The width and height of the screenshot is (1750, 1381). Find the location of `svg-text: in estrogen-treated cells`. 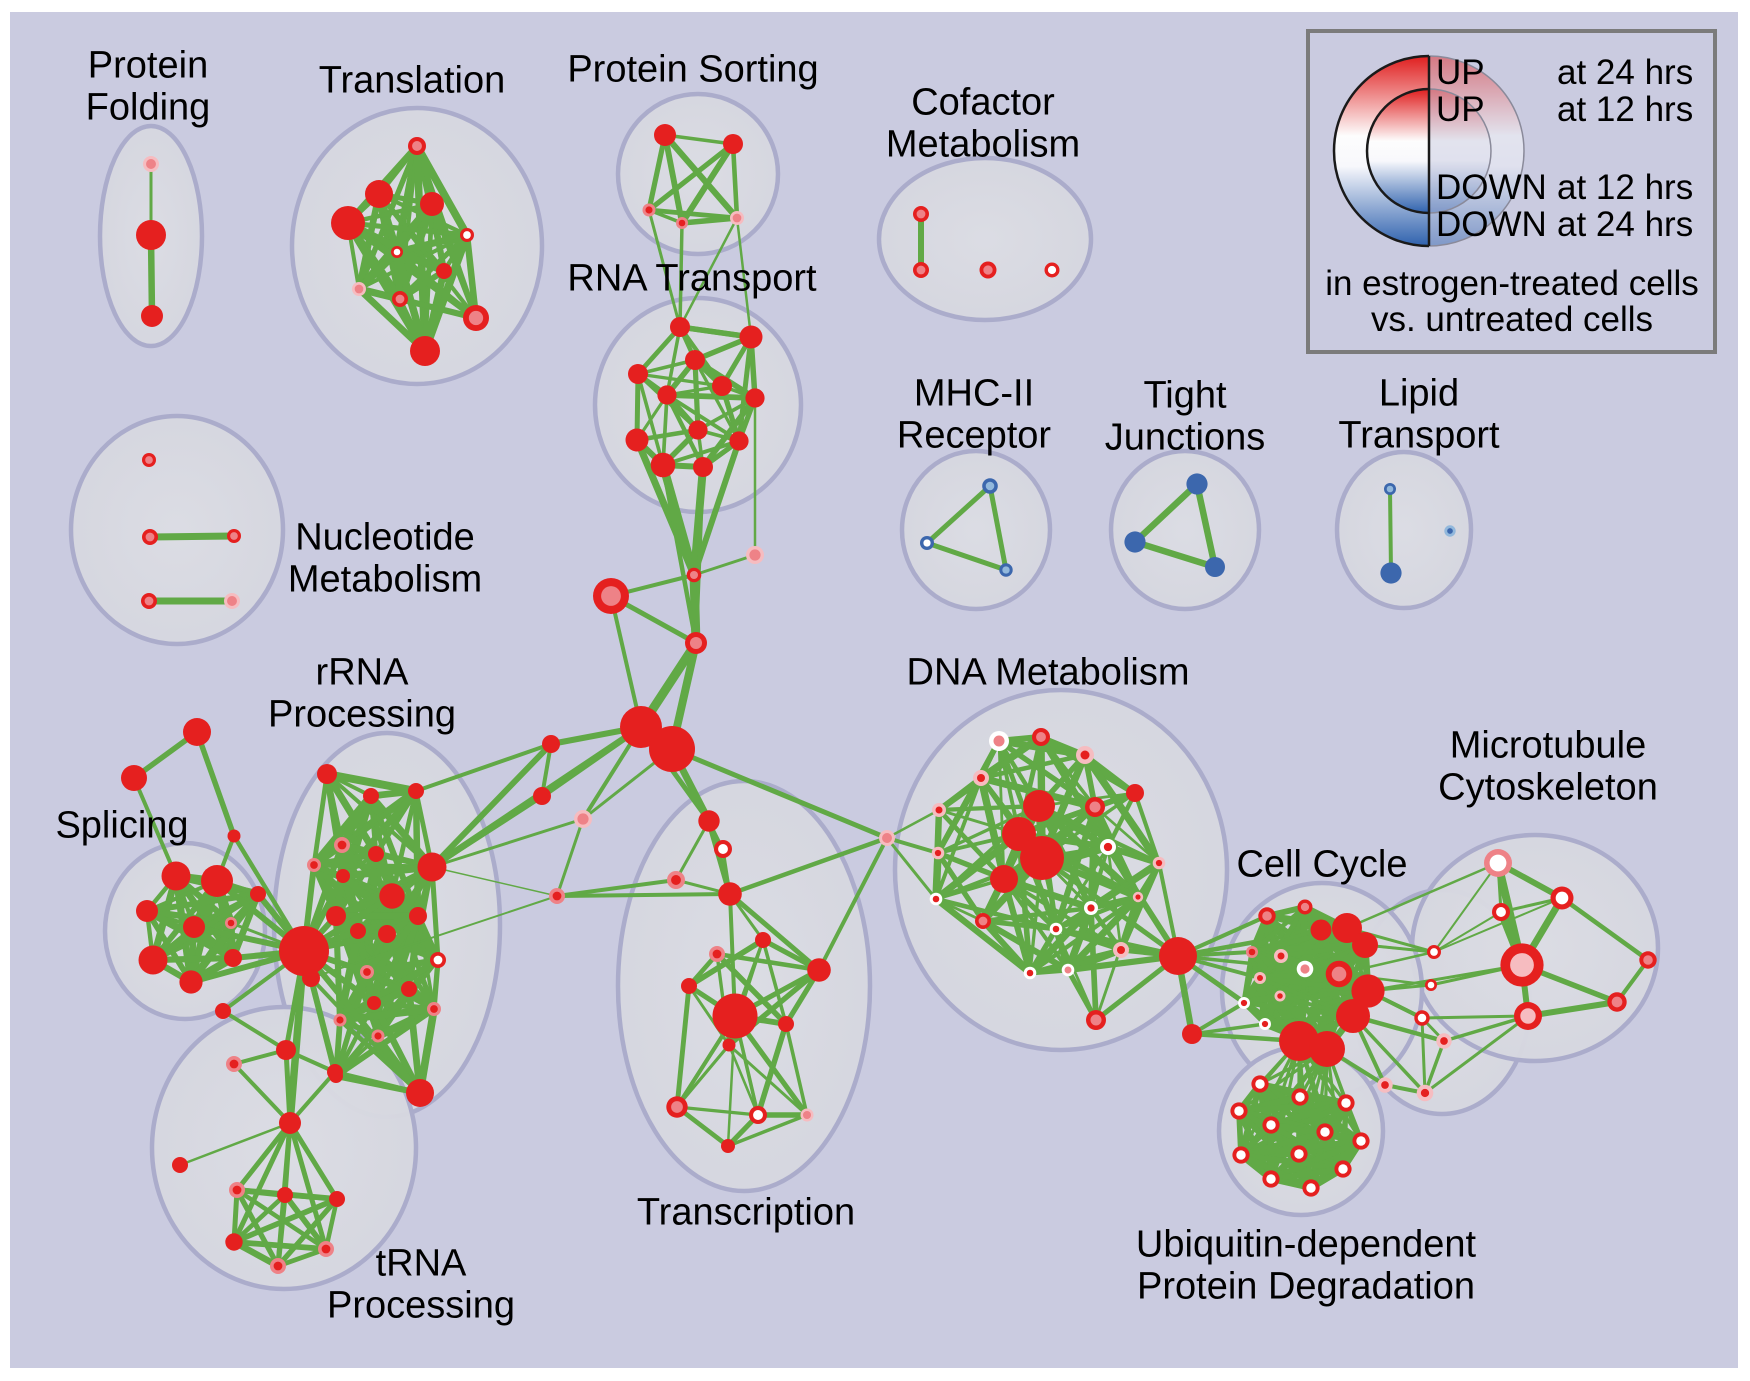

svg-text: in estrogen-treated cells is located at coordinates (1512, 283).